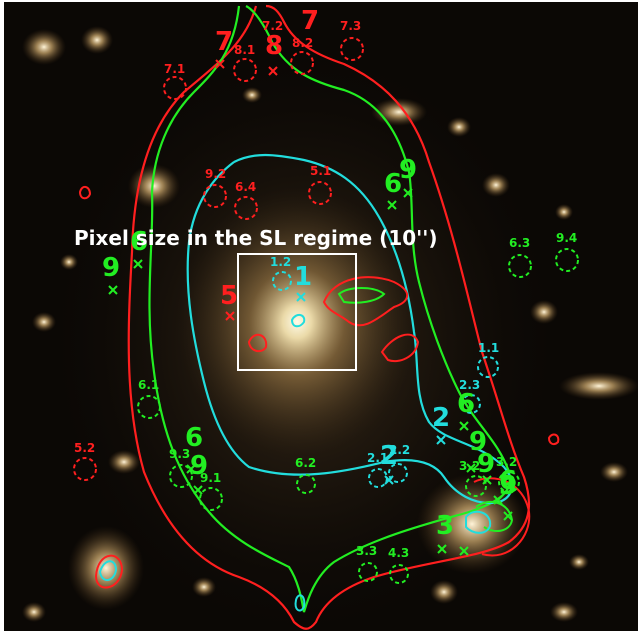  What do you see at coordinates (464, 551) in the screenshot?
I see `x-marker-green-3b` at bounding box center [464, 551].